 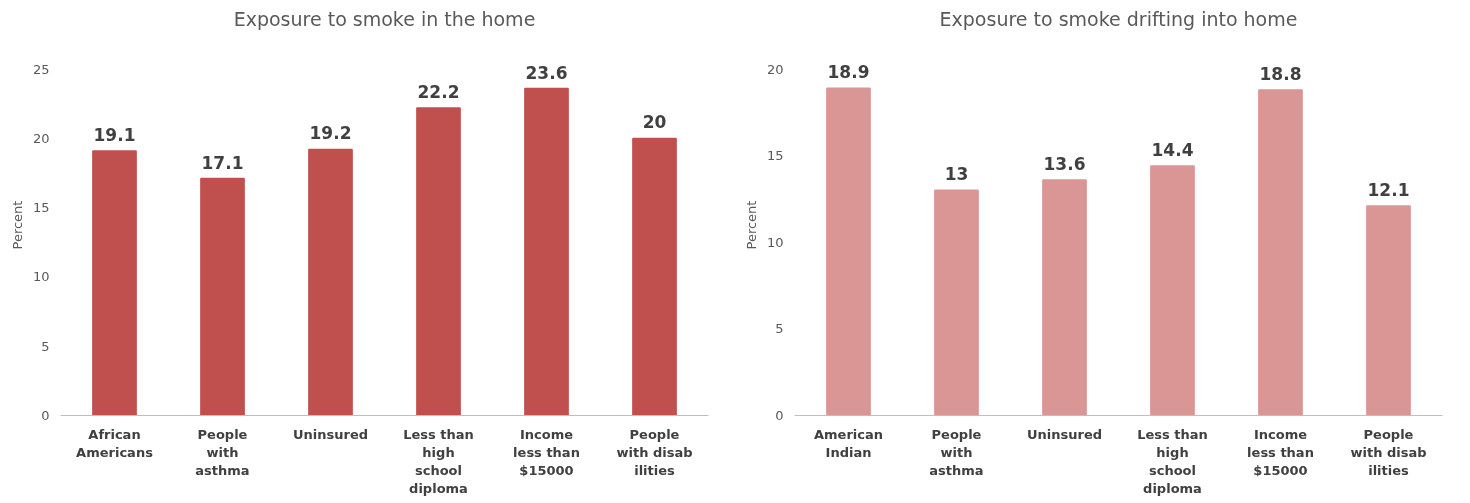 What do you see at coordinates (41, 69) in the screenshot?
I see `y-tick-label: 25` at bounding box center [41, 69].